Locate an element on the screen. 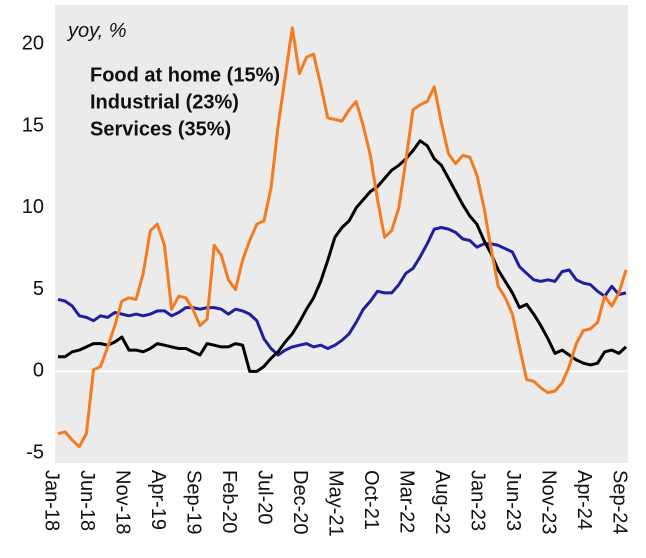 The height and width of the screenshot is (558, 646). legend-entry: Services (35%) is located at coordinates (160, 129).